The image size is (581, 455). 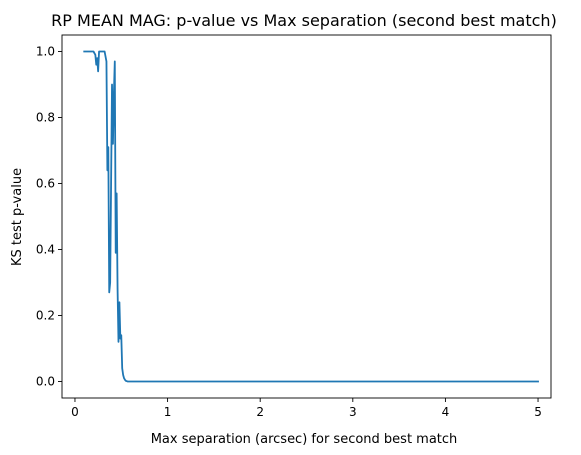 What do you see at coordinates (45, 382) in the screenshot?
I see `y-tick-label: 0.0` at bounding box center [45, 382].